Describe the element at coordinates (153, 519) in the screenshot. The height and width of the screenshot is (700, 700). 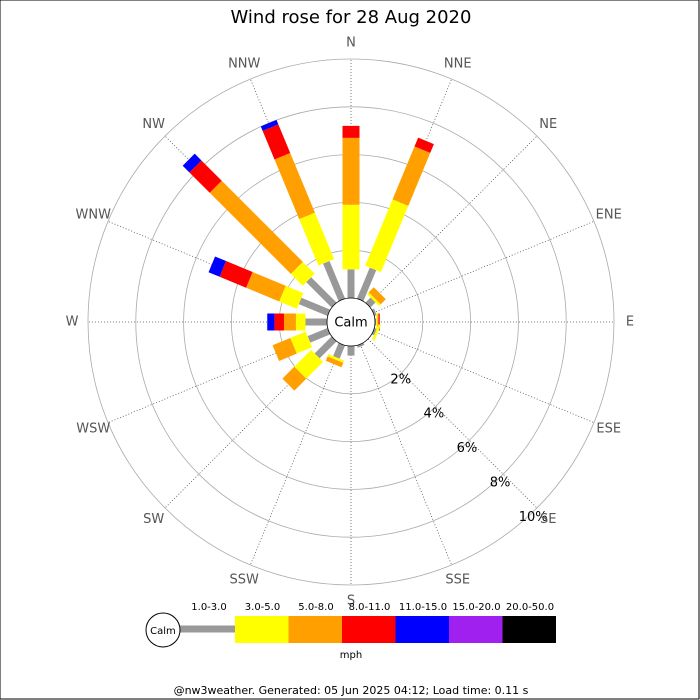
I see `direction-label: SW` at that location.